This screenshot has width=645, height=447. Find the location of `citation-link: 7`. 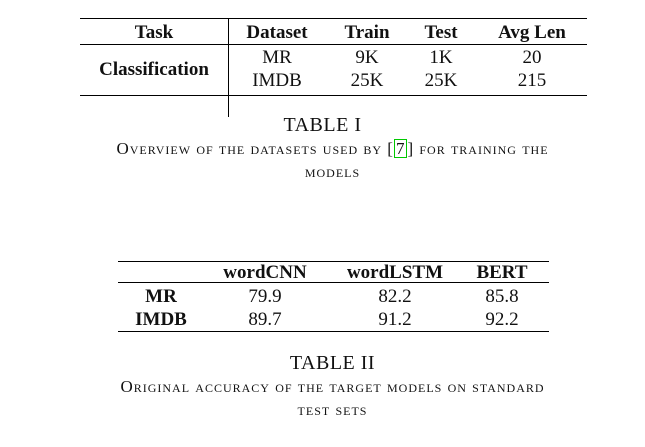

citation-link: 7 is located at coordinates (400, 148).